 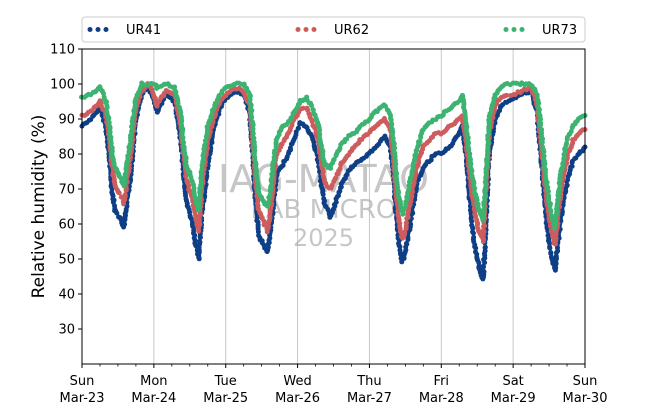 I want to click on y-axis: 30 40 50 60 70 80 90 100 110, so click(x=66, y=190).